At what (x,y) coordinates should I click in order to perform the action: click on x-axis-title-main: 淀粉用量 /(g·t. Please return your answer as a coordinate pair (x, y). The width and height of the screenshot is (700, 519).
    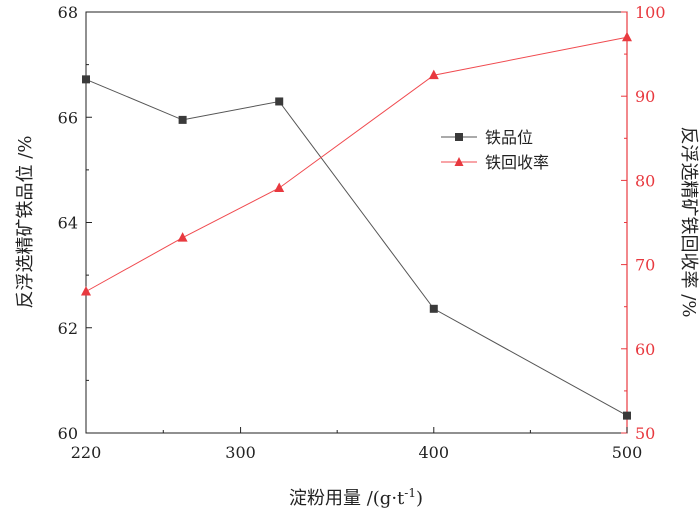
    Looking at the image, I should click on (347, 498).